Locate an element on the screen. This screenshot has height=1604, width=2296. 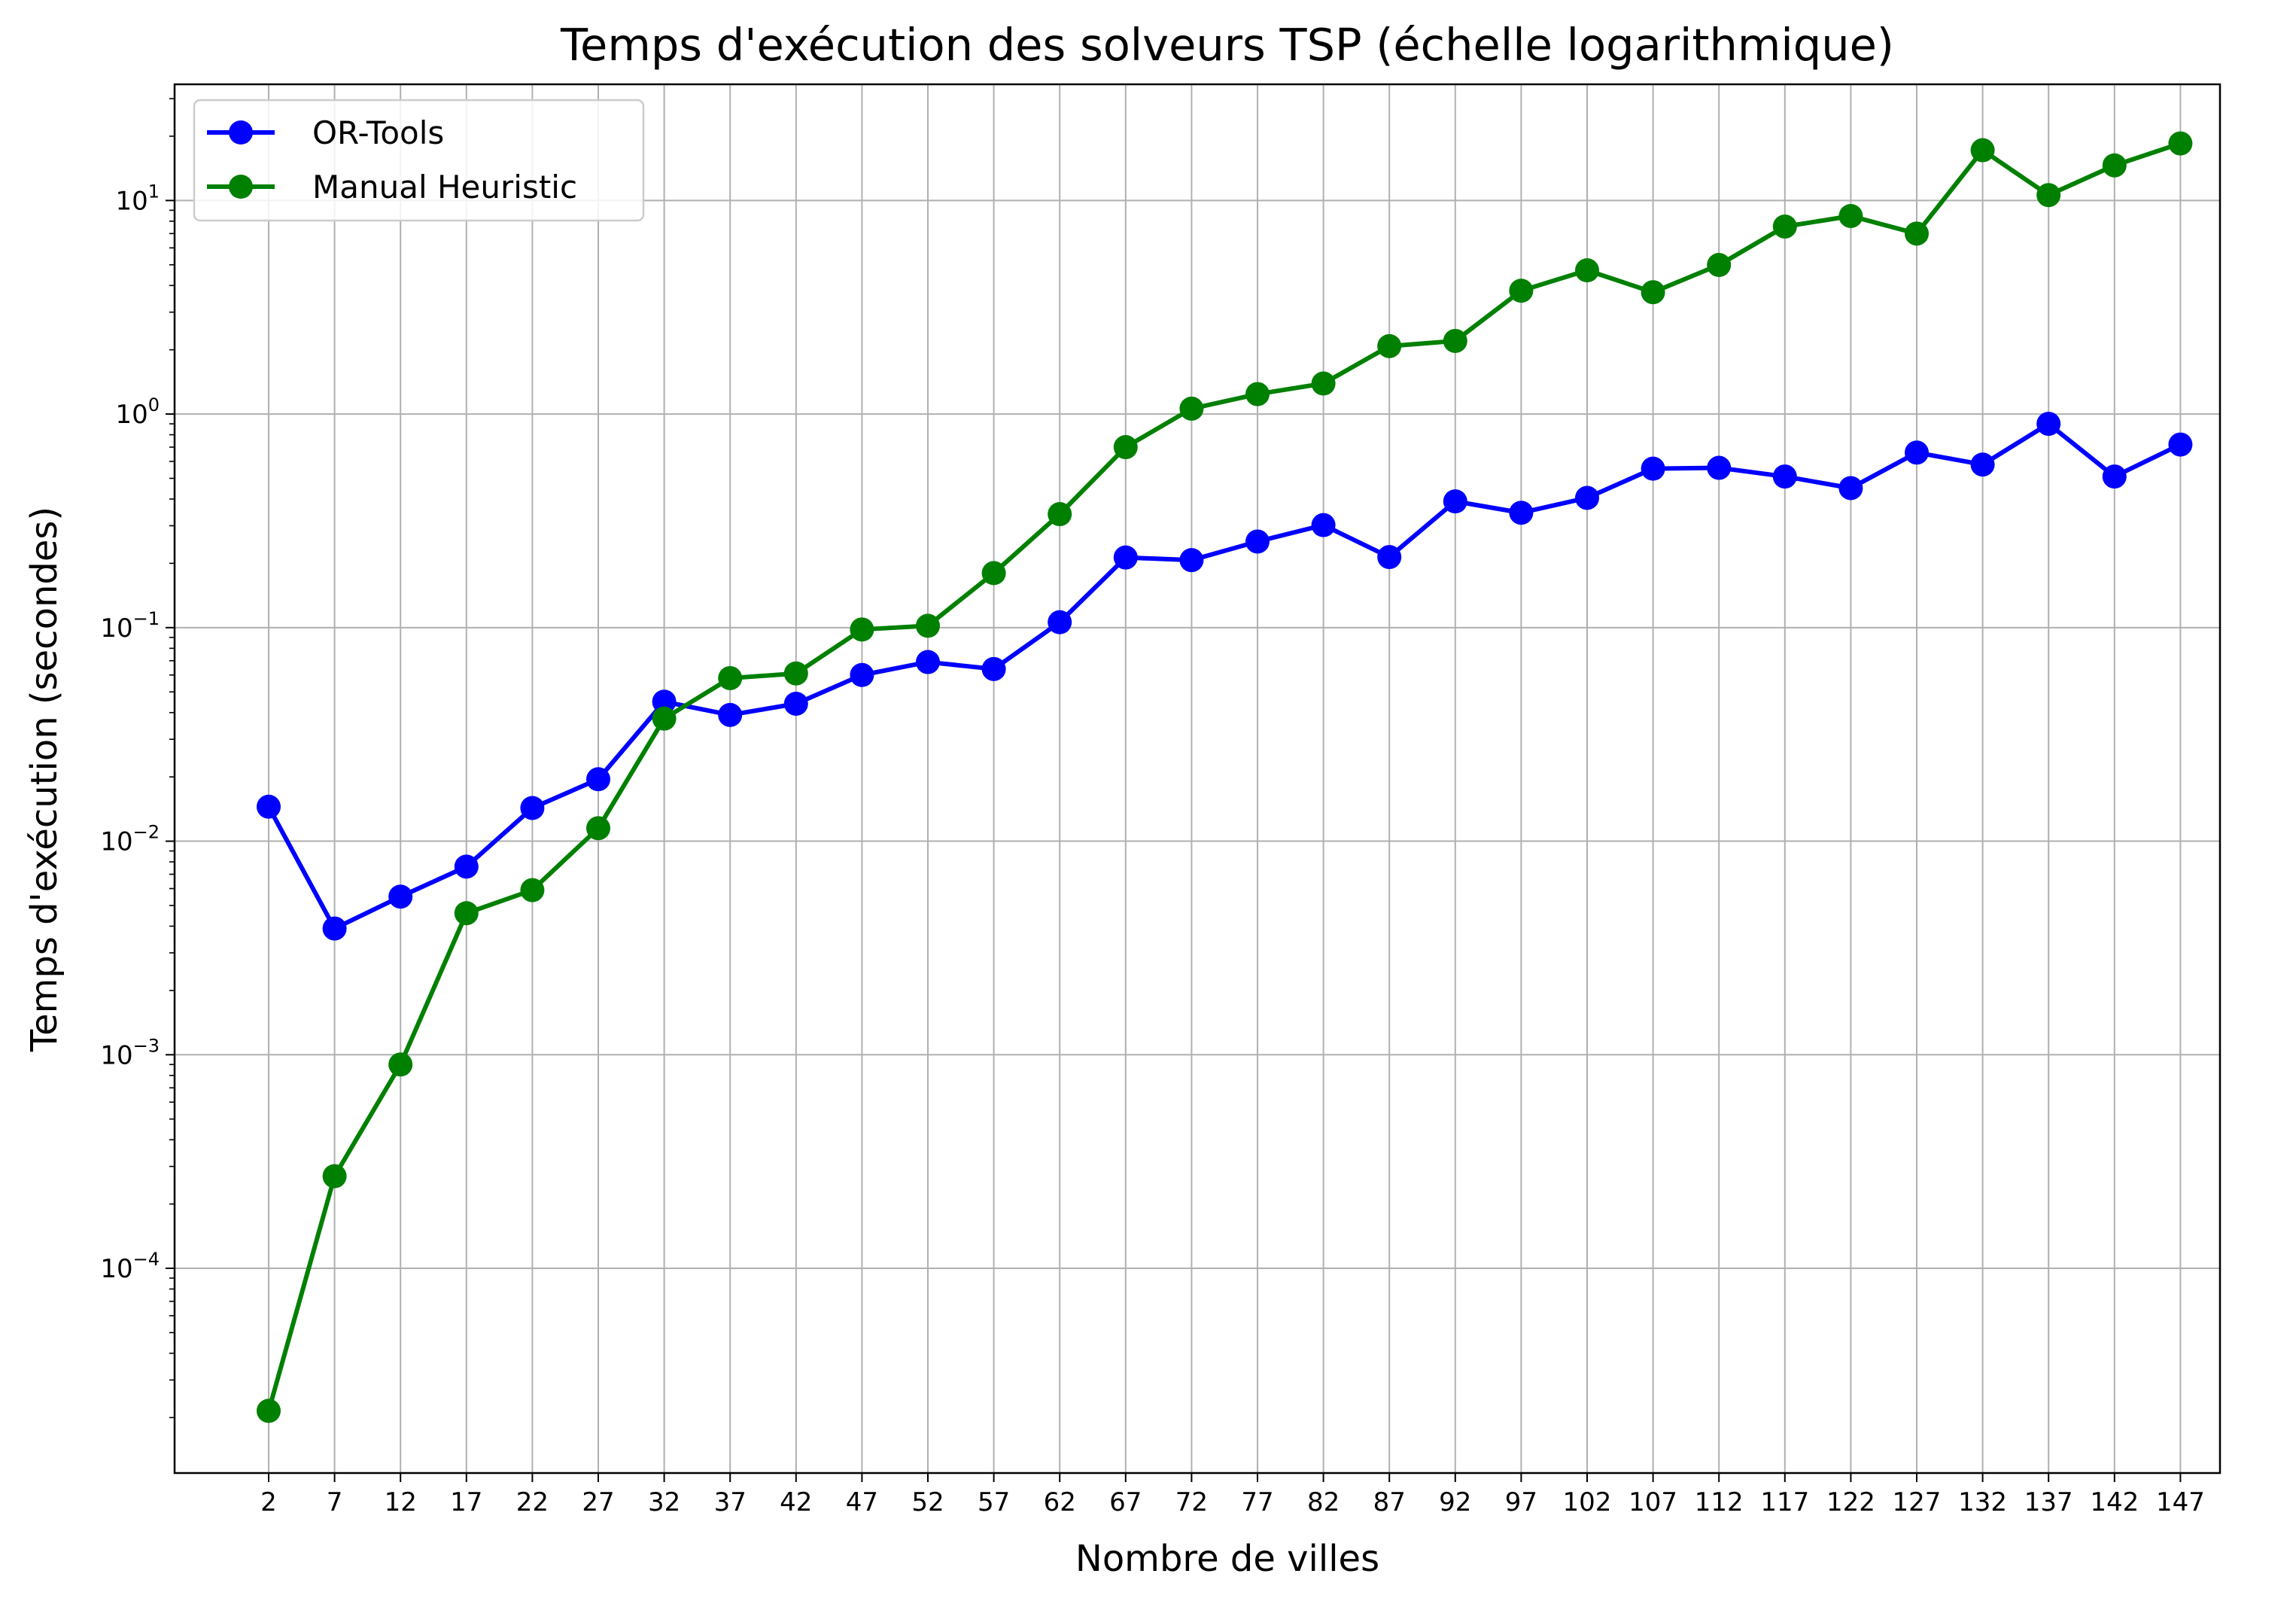
x-tick-label: 112 is located at coordinates (1719, 1502).